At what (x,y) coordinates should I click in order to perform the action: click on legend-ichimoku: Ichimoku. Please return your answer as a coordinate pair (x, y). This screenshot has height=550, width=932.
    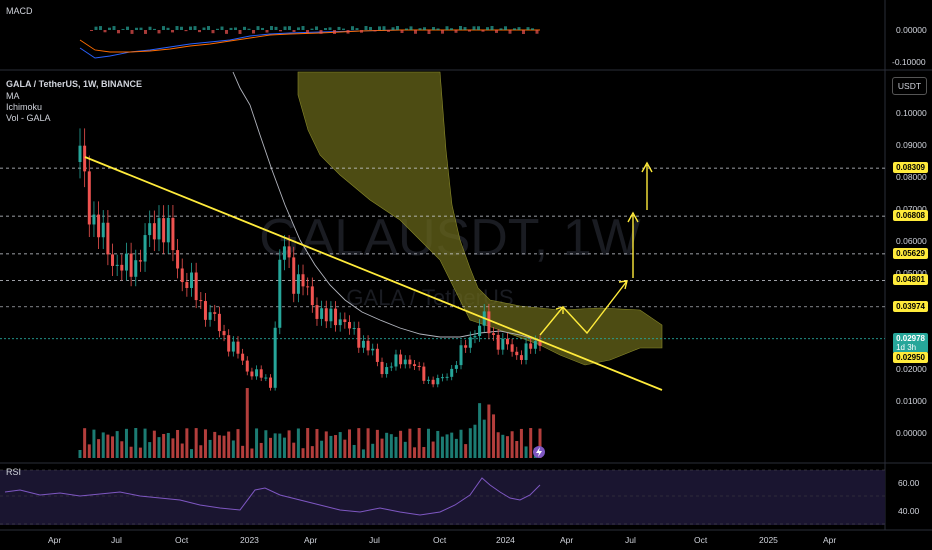
    Looking at the image, I should click on (24, 107).